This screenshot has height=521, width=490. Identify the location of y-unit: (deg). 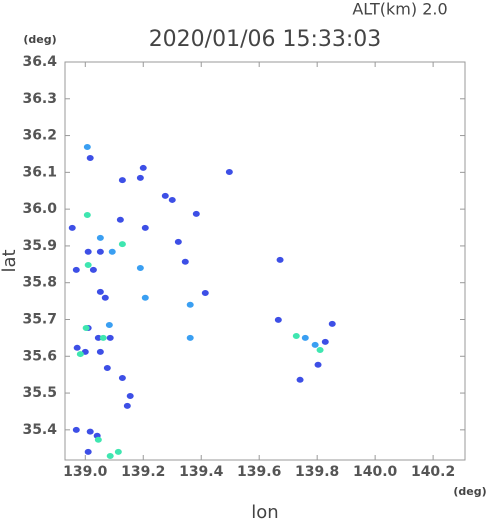
(39, 39).